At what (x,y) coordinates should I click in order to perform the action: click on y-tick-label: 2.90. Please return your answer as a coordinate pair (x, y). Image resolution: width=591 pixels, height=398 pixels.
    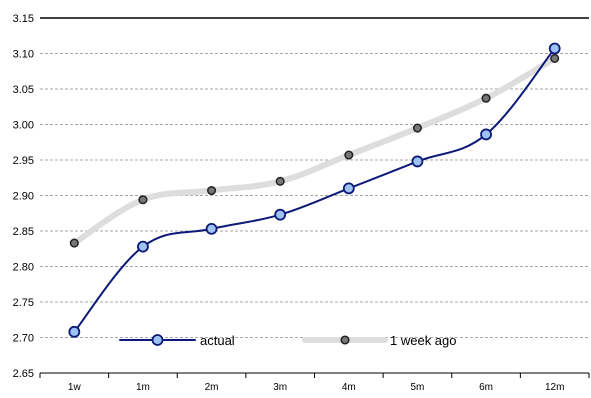
    Looking at the image, I should click on (23, 197).